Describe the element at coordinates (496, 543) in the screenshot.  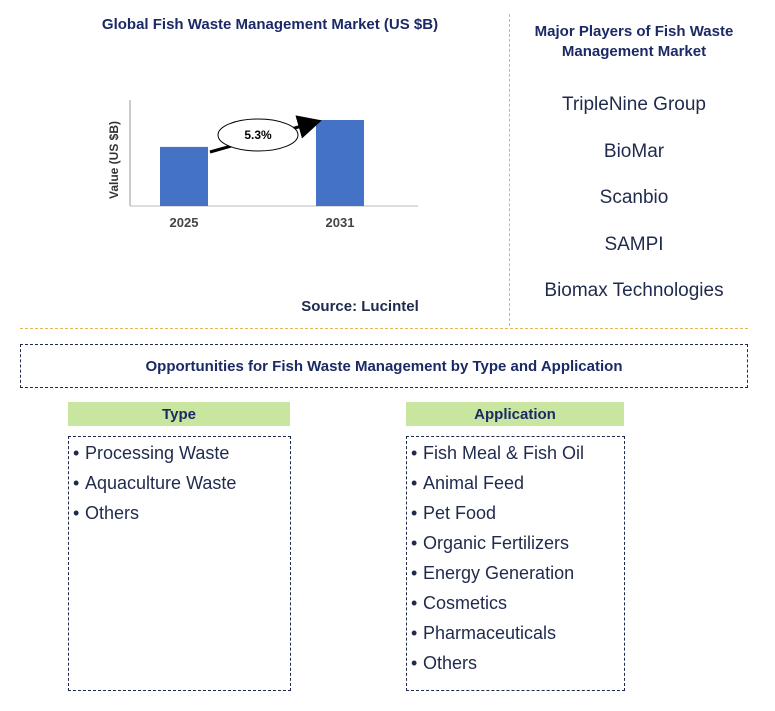
I see `application-list-item-label: Organic Fertilizers` at that location.